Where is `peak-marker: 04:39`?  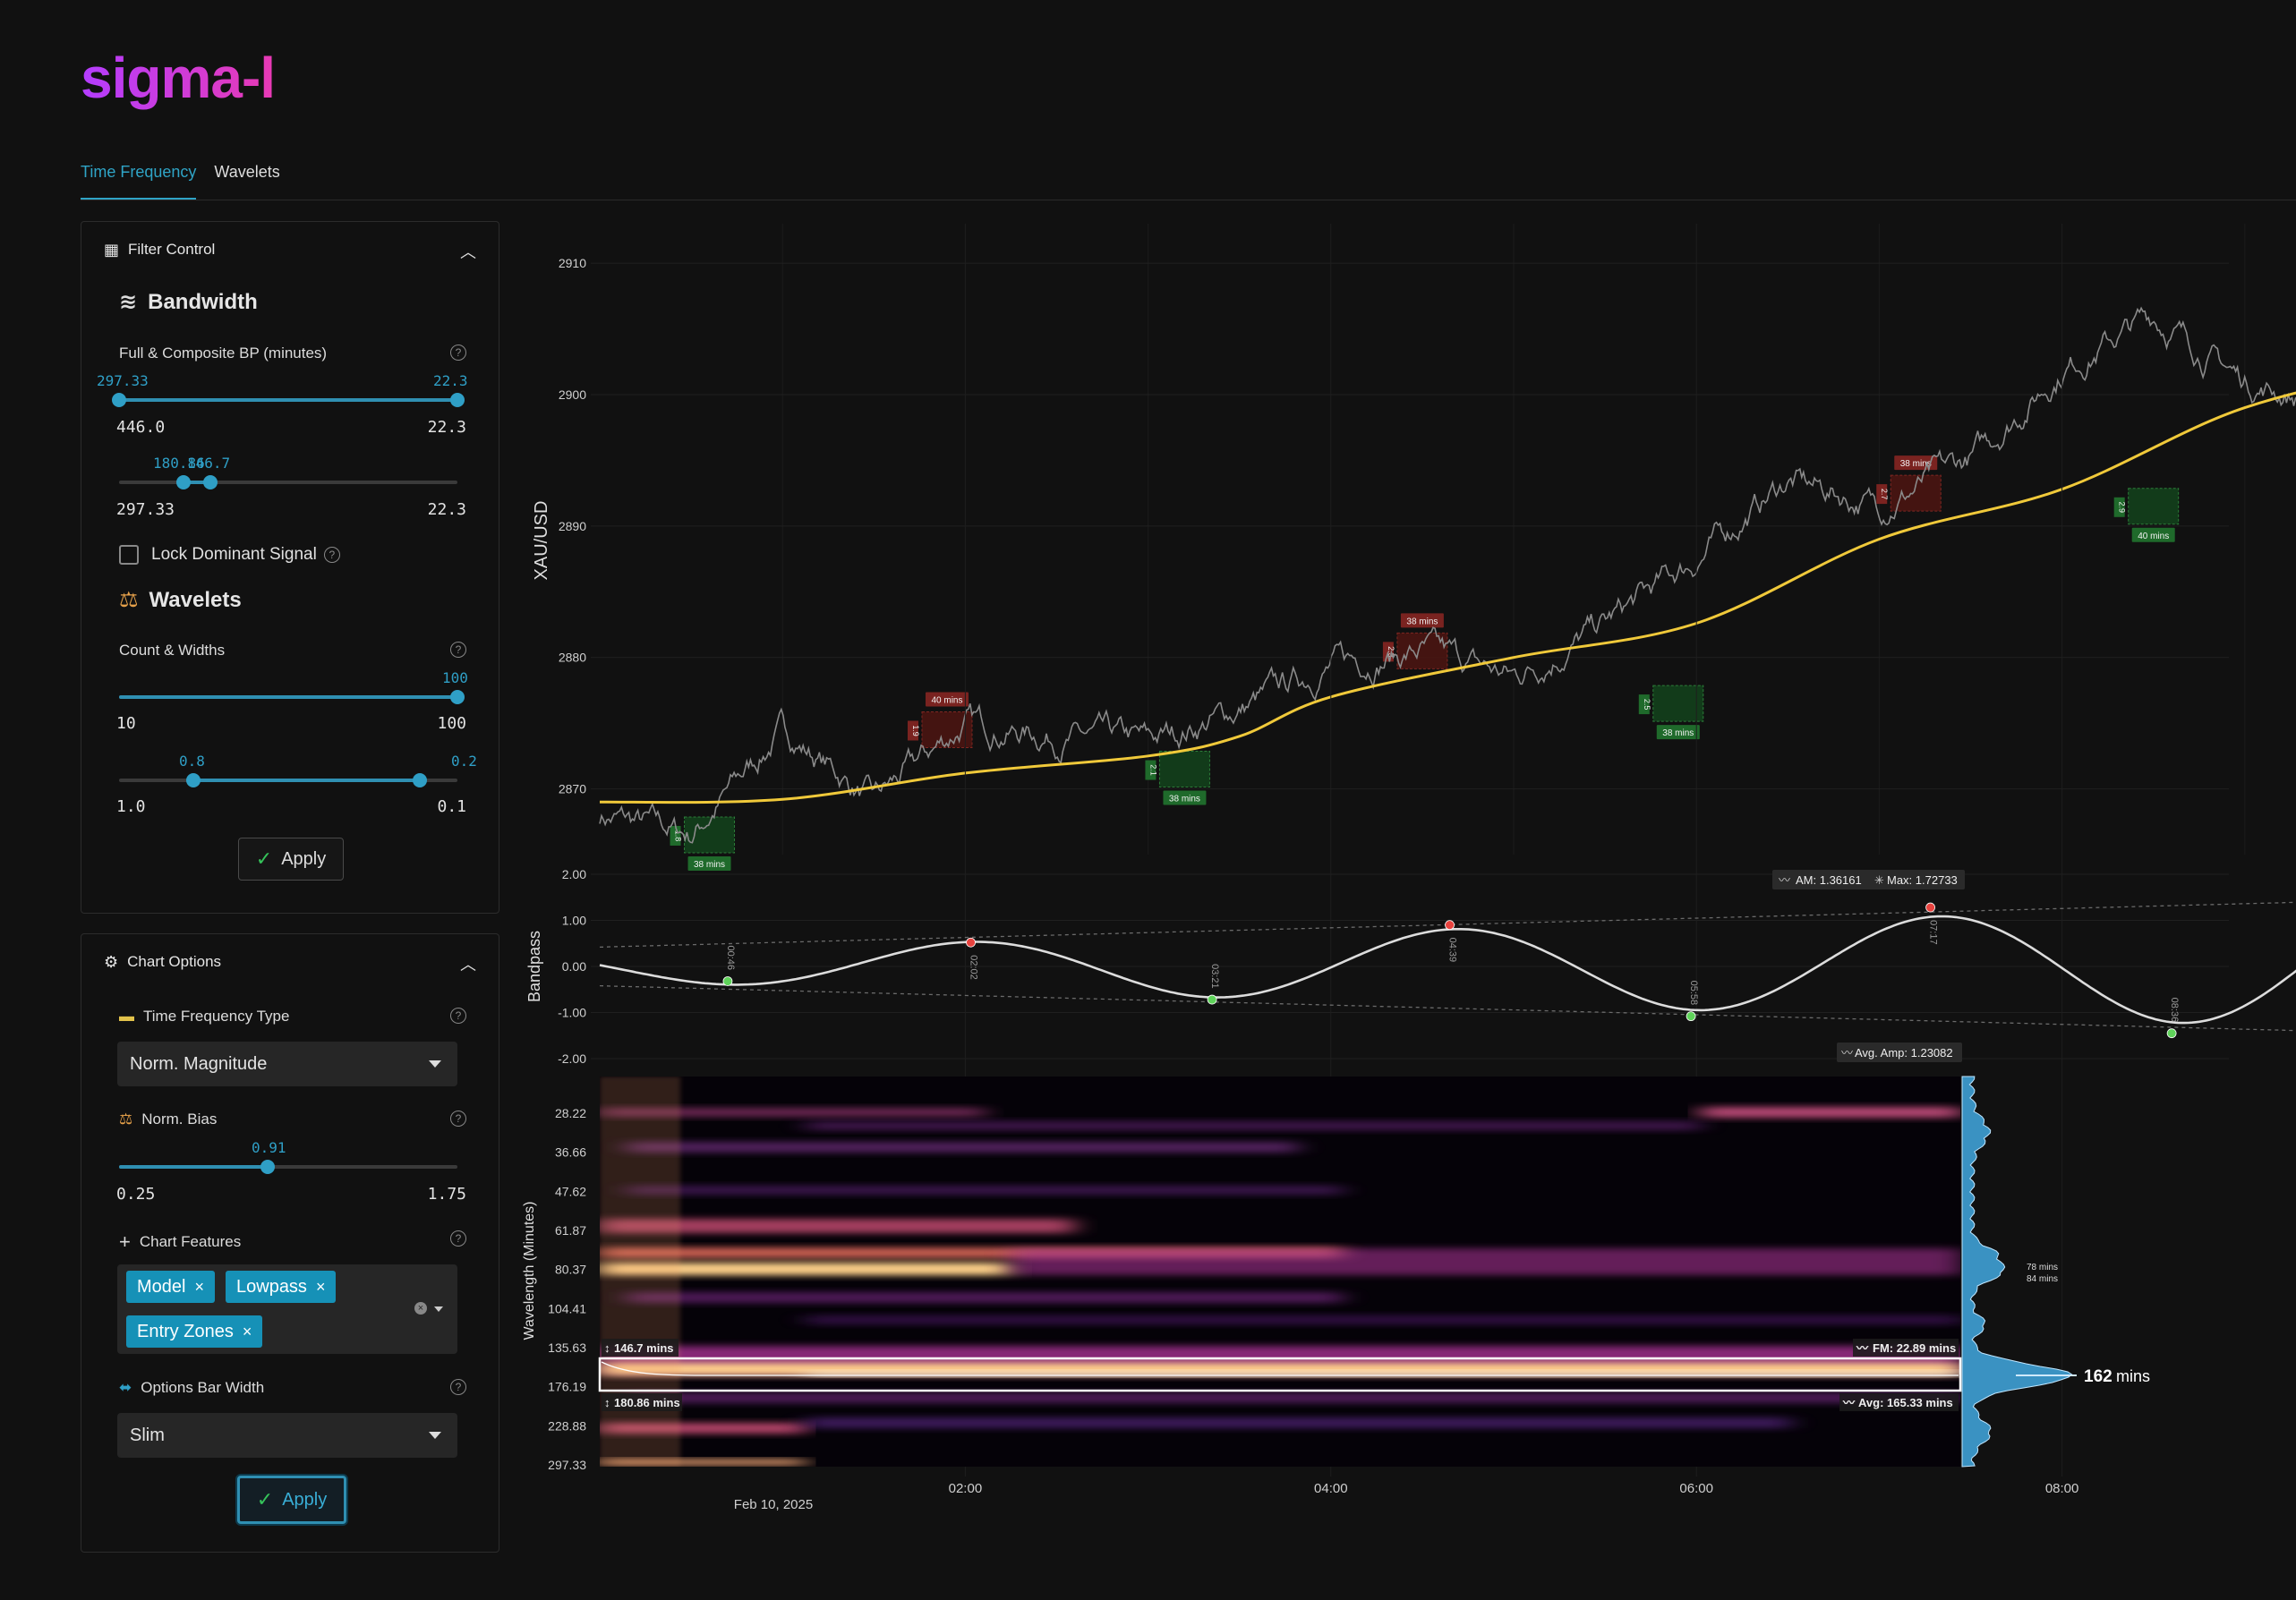
peak-marker: 04:39 is located at coordinates (1451, 941).